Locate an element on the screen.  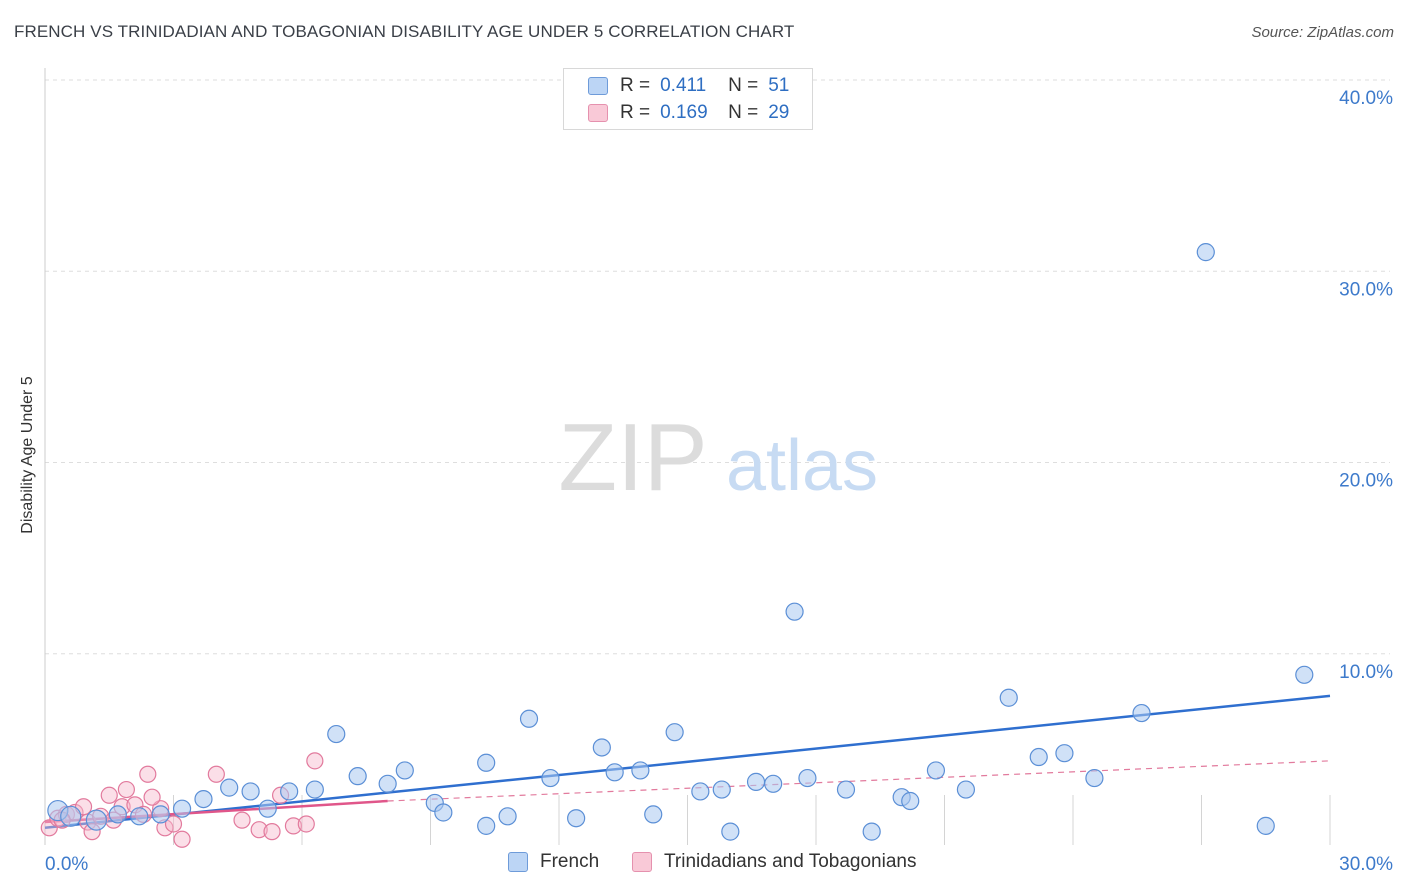
y-tick-label: 40.0% is located at coordinates (1366, 98).